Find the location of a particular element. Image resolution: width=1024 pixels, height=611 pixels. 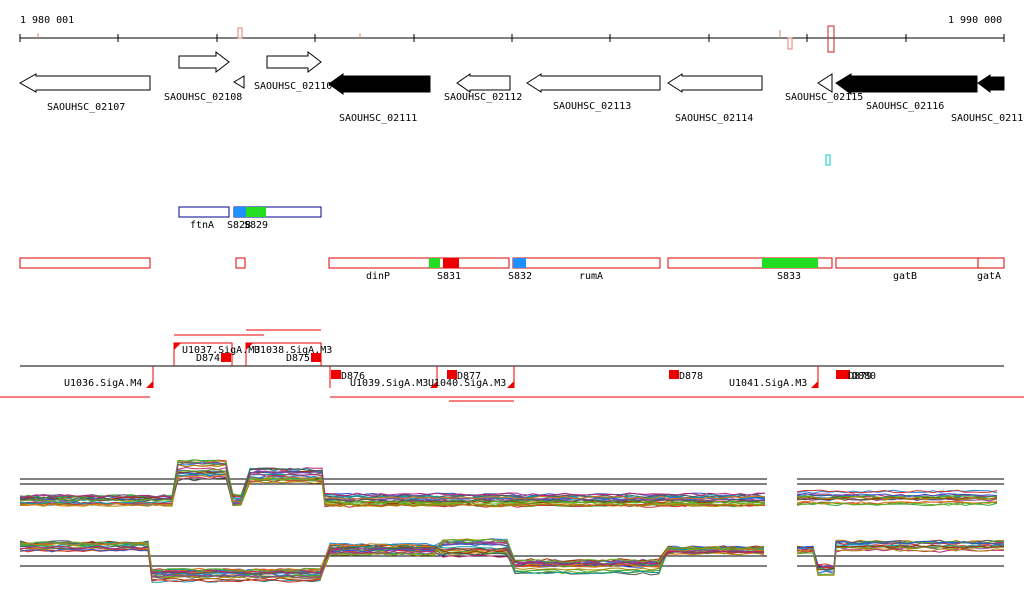

gene-saouhsc-02115: SAOUHSC_02115 is located at coordinates (824, 88).